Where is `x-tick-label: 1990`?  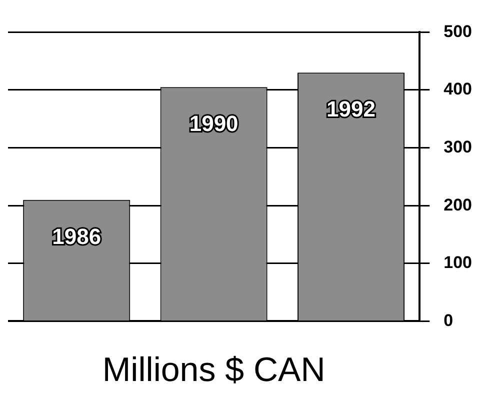 x-tick-label: 1990 is located at coordinates (213, 123).